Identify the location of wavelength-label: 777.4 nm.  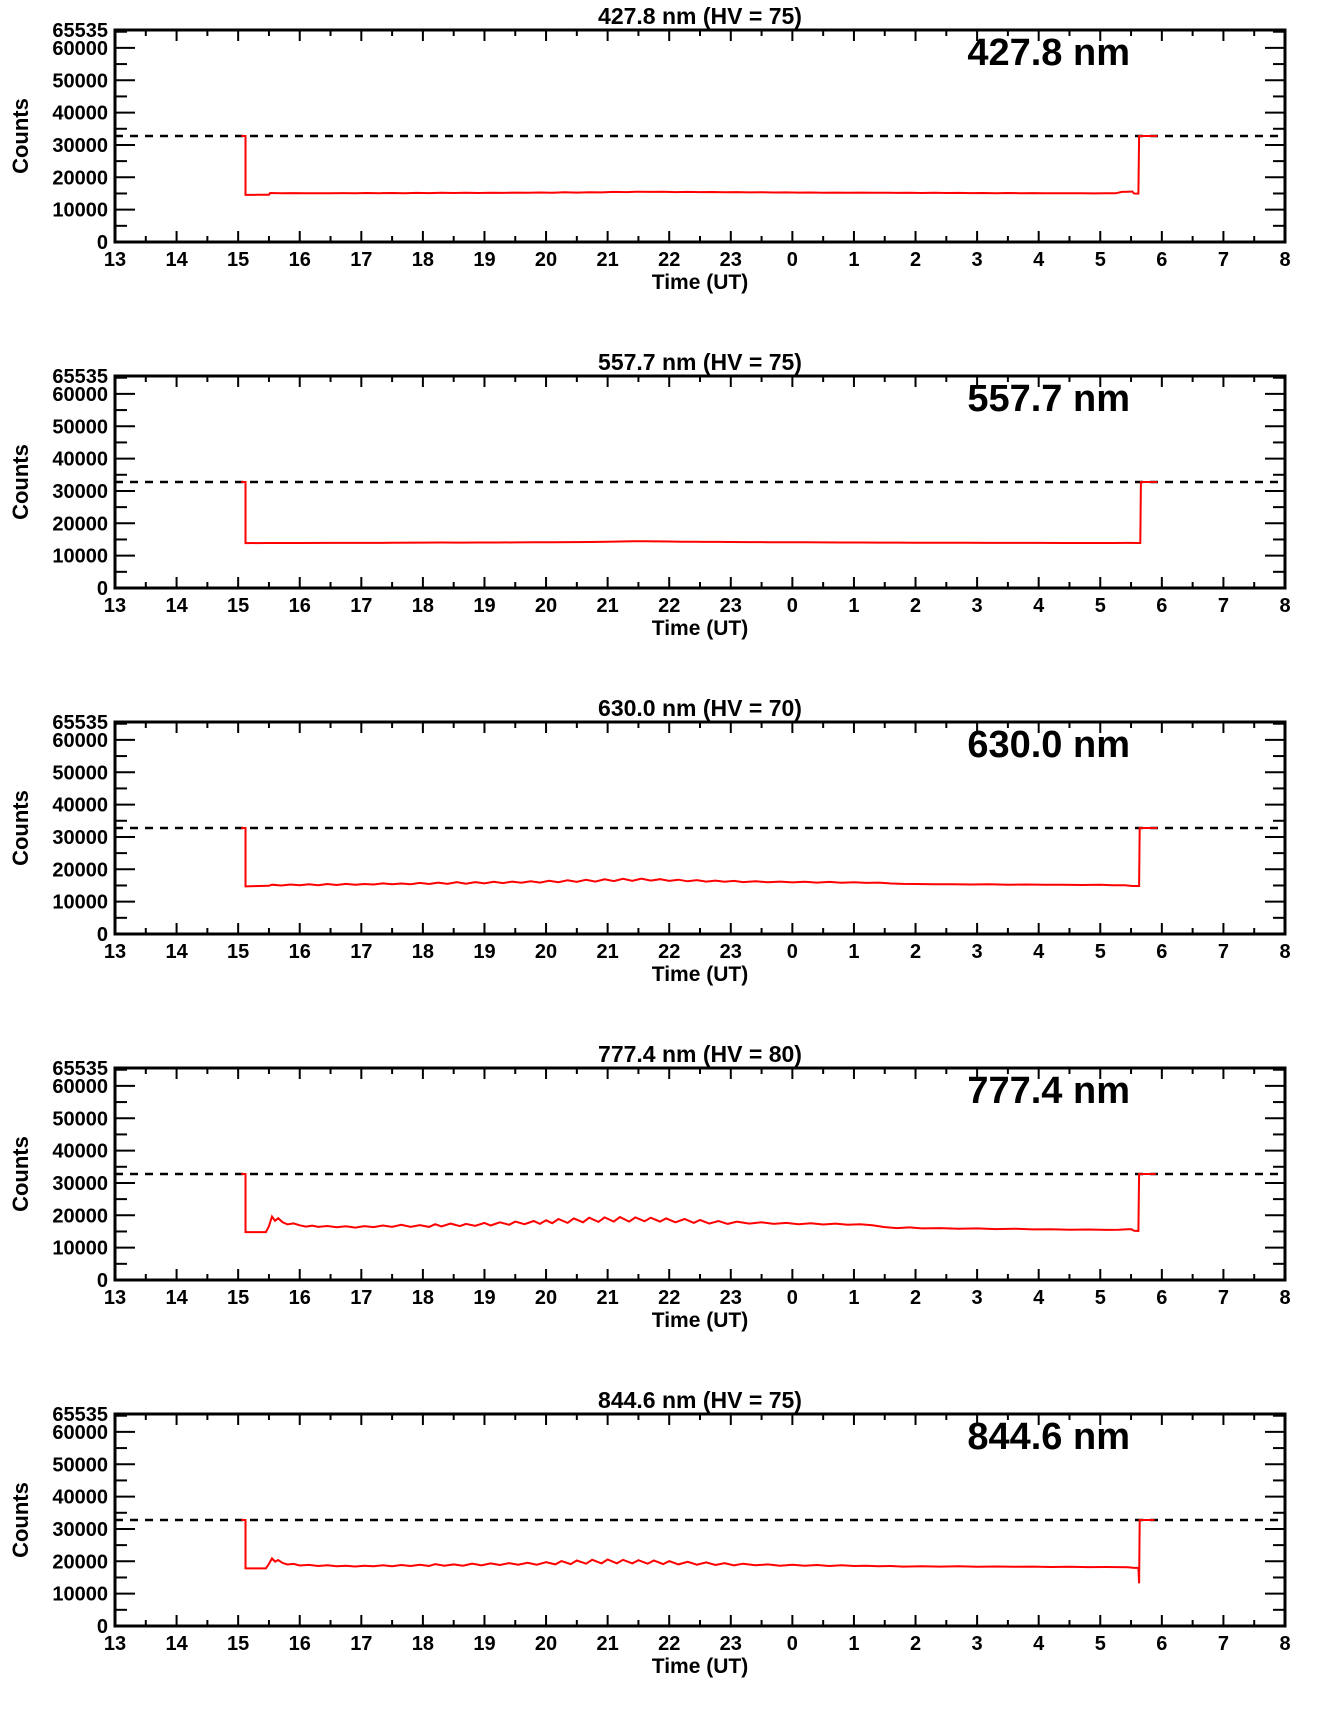
(1048, 1091).